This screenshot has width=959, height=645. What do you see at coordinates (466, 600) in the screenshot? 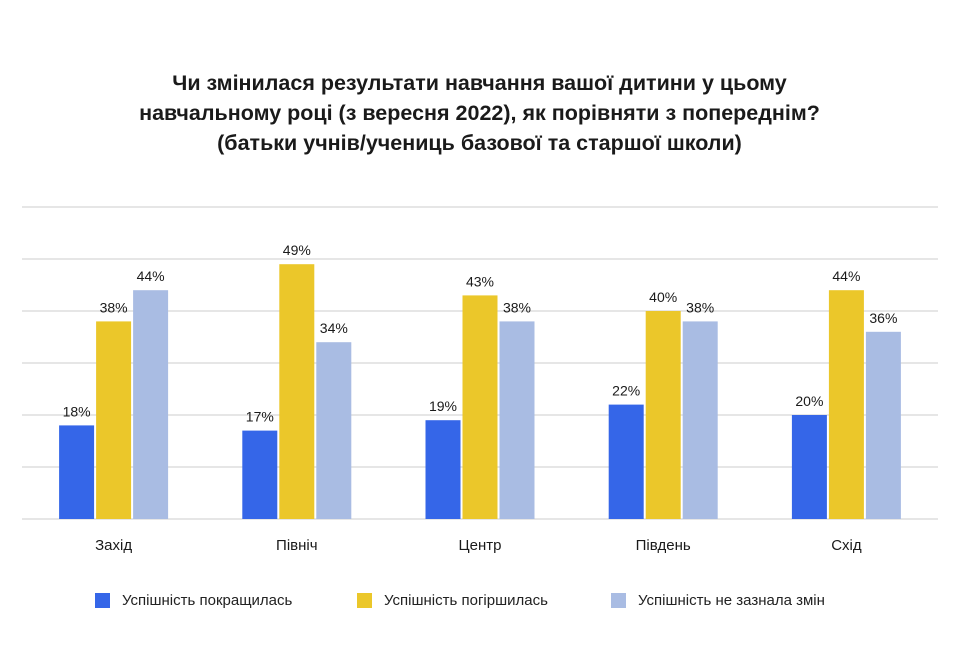
I see `legend-label-worsened: Успішність погіршилась` at bounding box center [466, 600].